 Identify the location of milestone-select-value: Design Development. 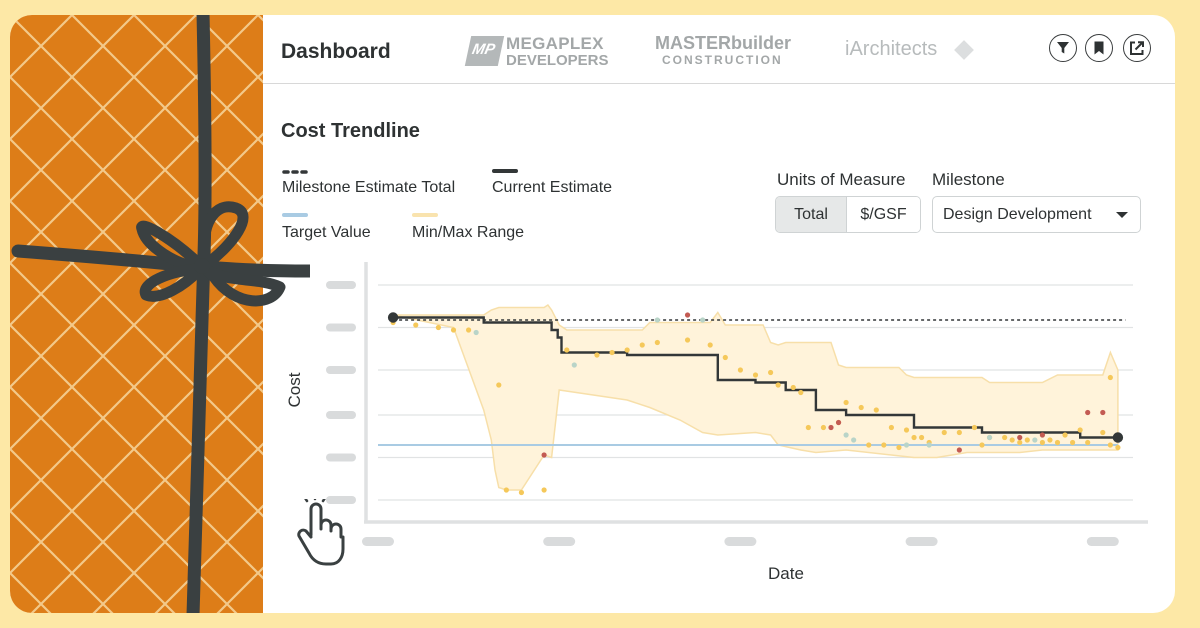
(1017, 214).